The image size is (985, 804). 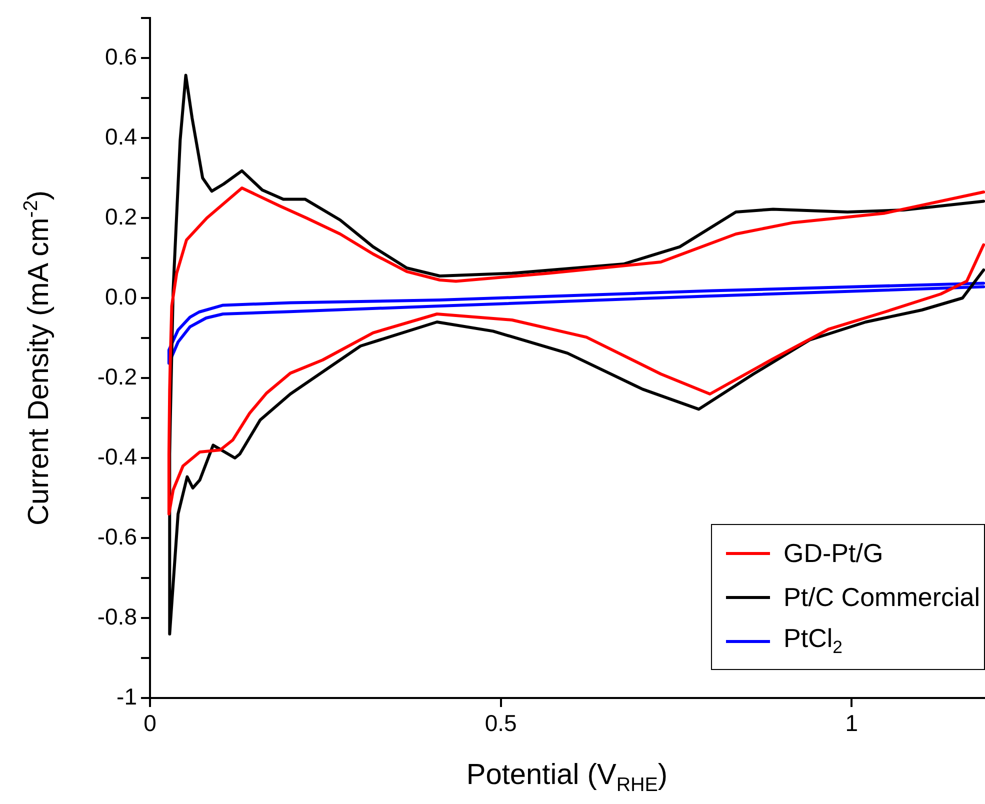 What do you see at coordinates (121, 56) in the screenshot?
I see `y-tick-label: 0.6` at bounding box center [121, 56].